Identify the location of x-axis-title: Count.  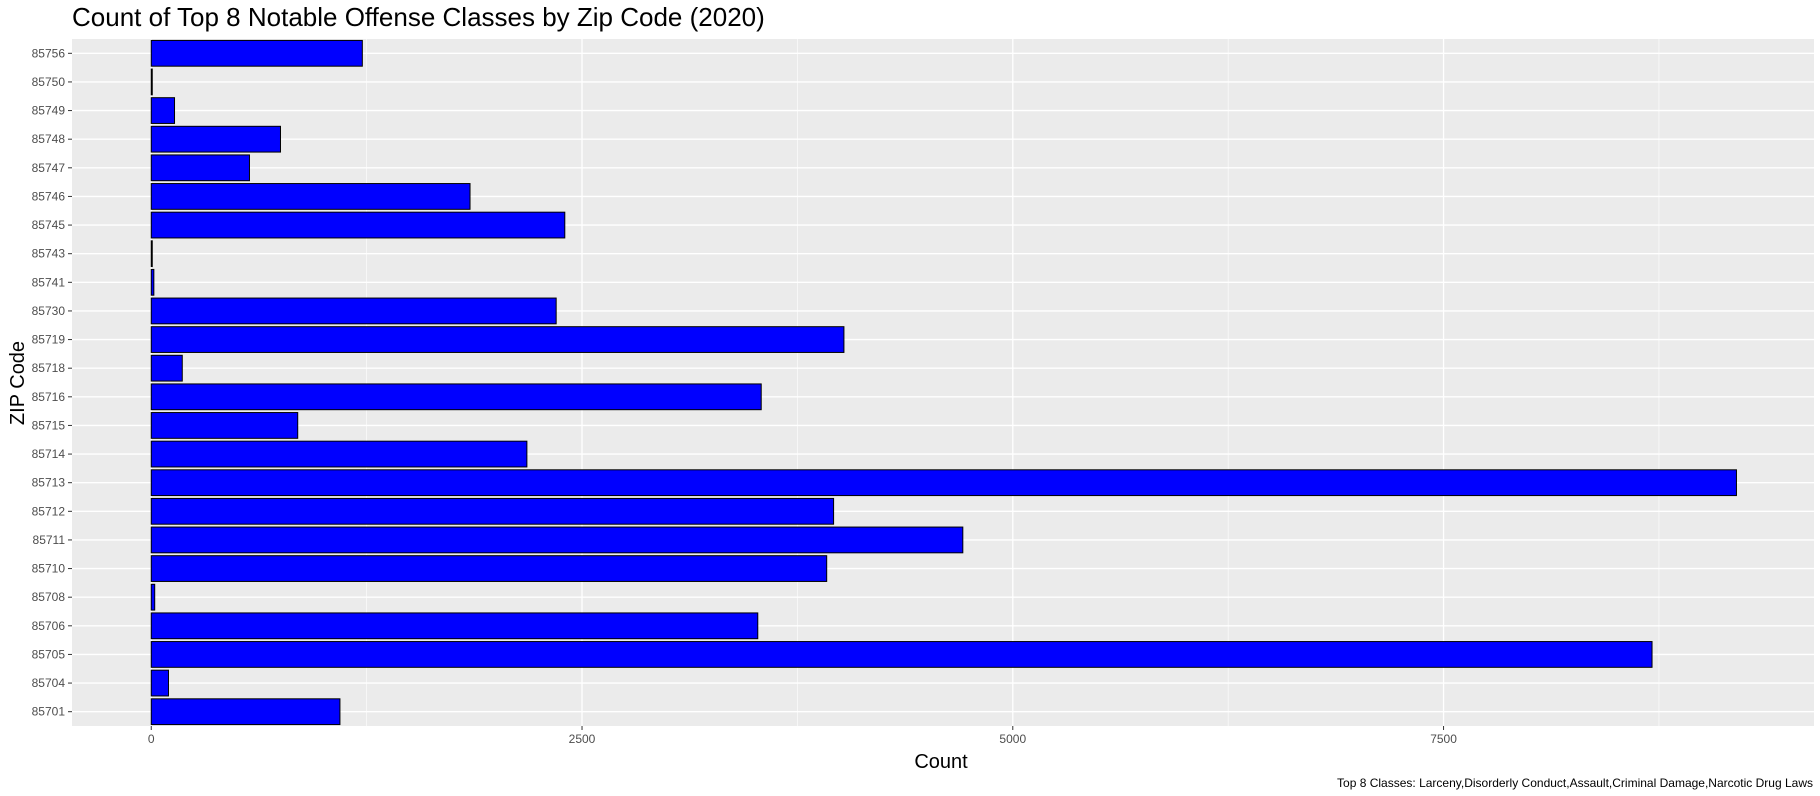
(941, 762).